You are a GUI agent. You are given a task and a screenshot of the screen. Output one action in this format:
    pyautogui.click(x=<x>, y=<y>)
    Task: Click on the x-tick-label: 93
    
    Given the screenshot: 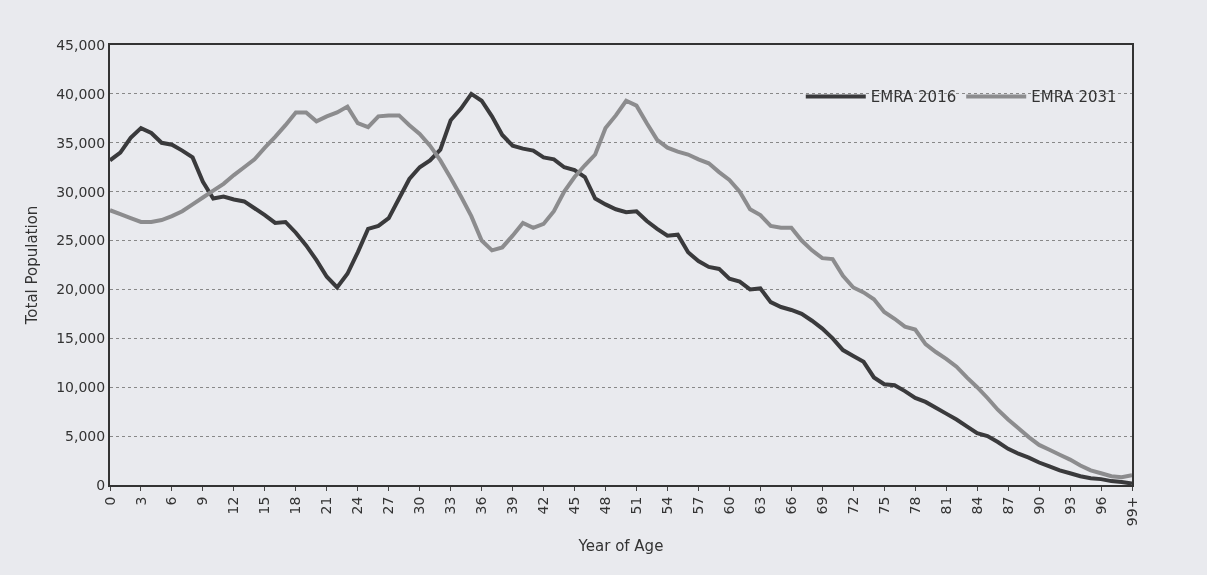 What is the action you would take?
    pyautogui.click(x=1069, y=505)
    